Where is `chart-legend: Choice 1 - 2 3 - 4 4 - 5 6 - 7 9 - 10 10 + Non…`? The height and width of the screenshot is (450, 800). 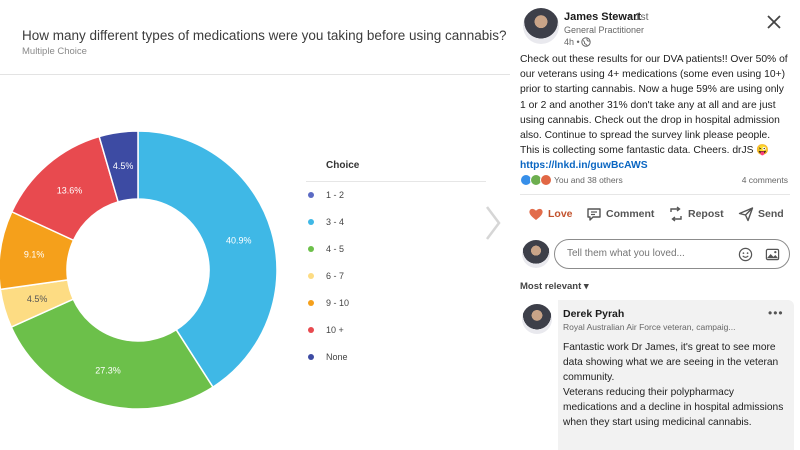 chart-legend: Choice 1 - 2 3 - 4 4 - 5 6 - 7 9 - 10 10 + Non… is located at coordinates (396, 265).